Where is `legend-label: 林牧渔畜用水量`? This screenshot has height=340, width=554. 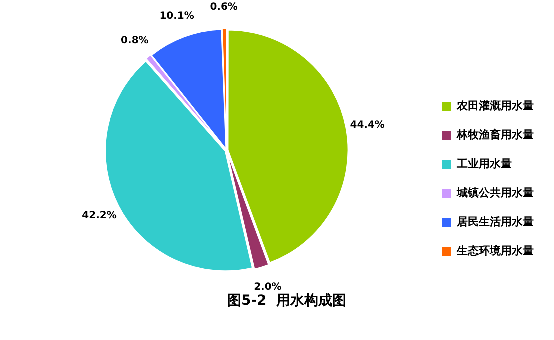 legend-label: 林牧渔畜用水量 is located at coordinates (495, 135).